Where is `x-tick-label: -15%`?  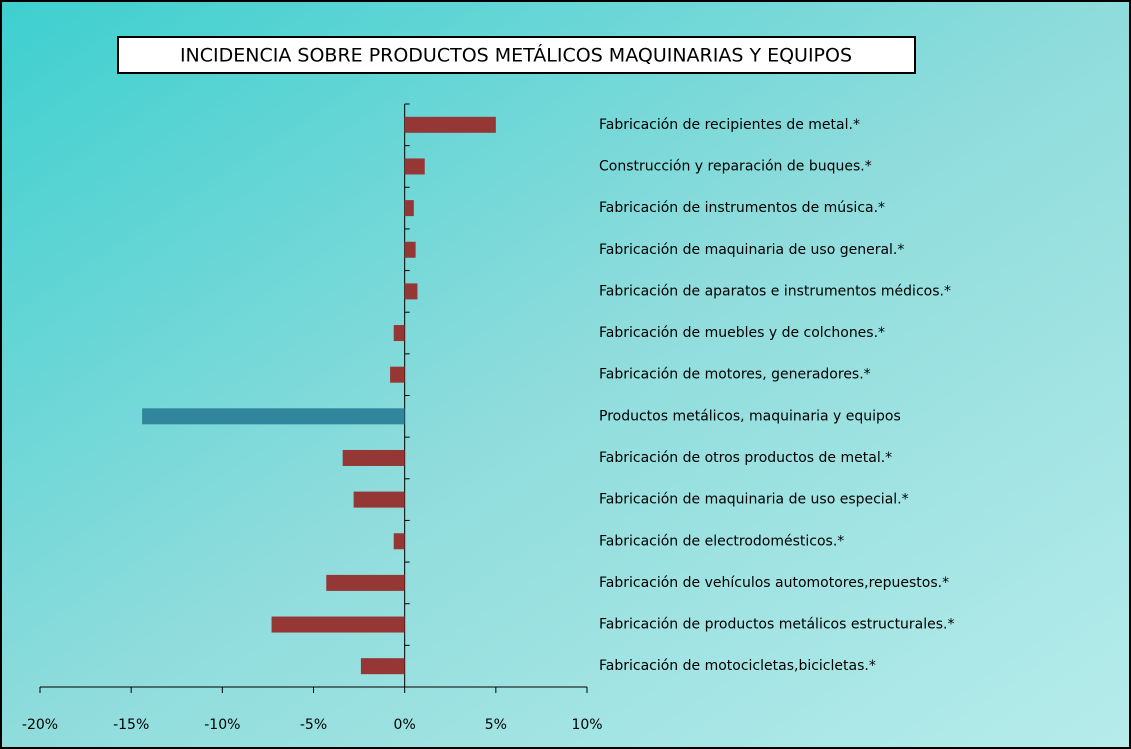 x-tick-label: -15% is located at coordinates (131, 725).